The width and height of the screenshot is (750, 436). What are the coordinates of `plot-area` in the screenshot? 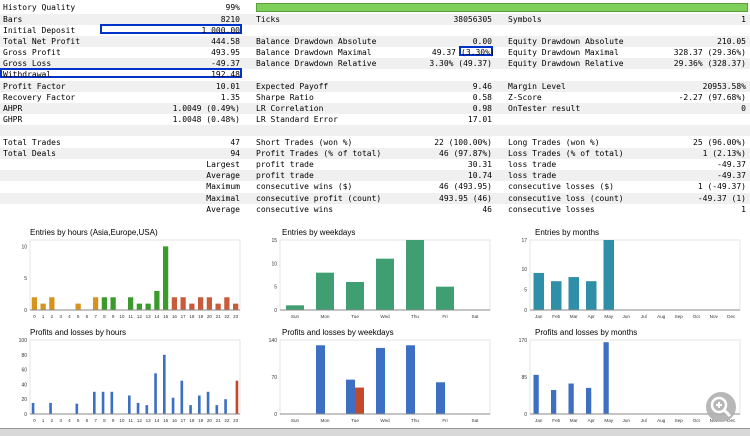 It's located at (635, 275).